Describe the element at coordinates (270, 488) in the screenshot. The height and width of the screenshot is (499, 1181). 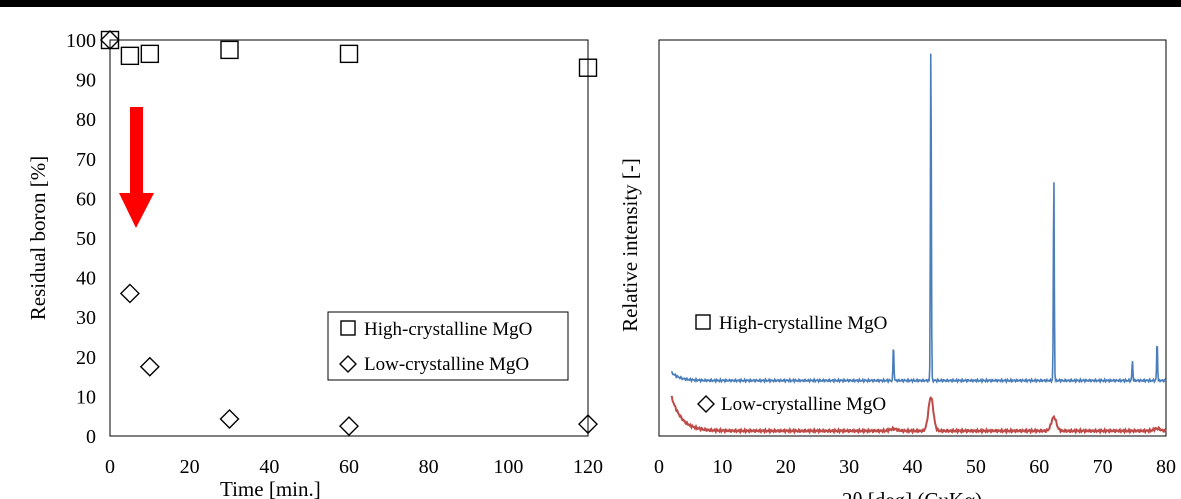
I see `x-axis-label: Time [min.]` at that location.